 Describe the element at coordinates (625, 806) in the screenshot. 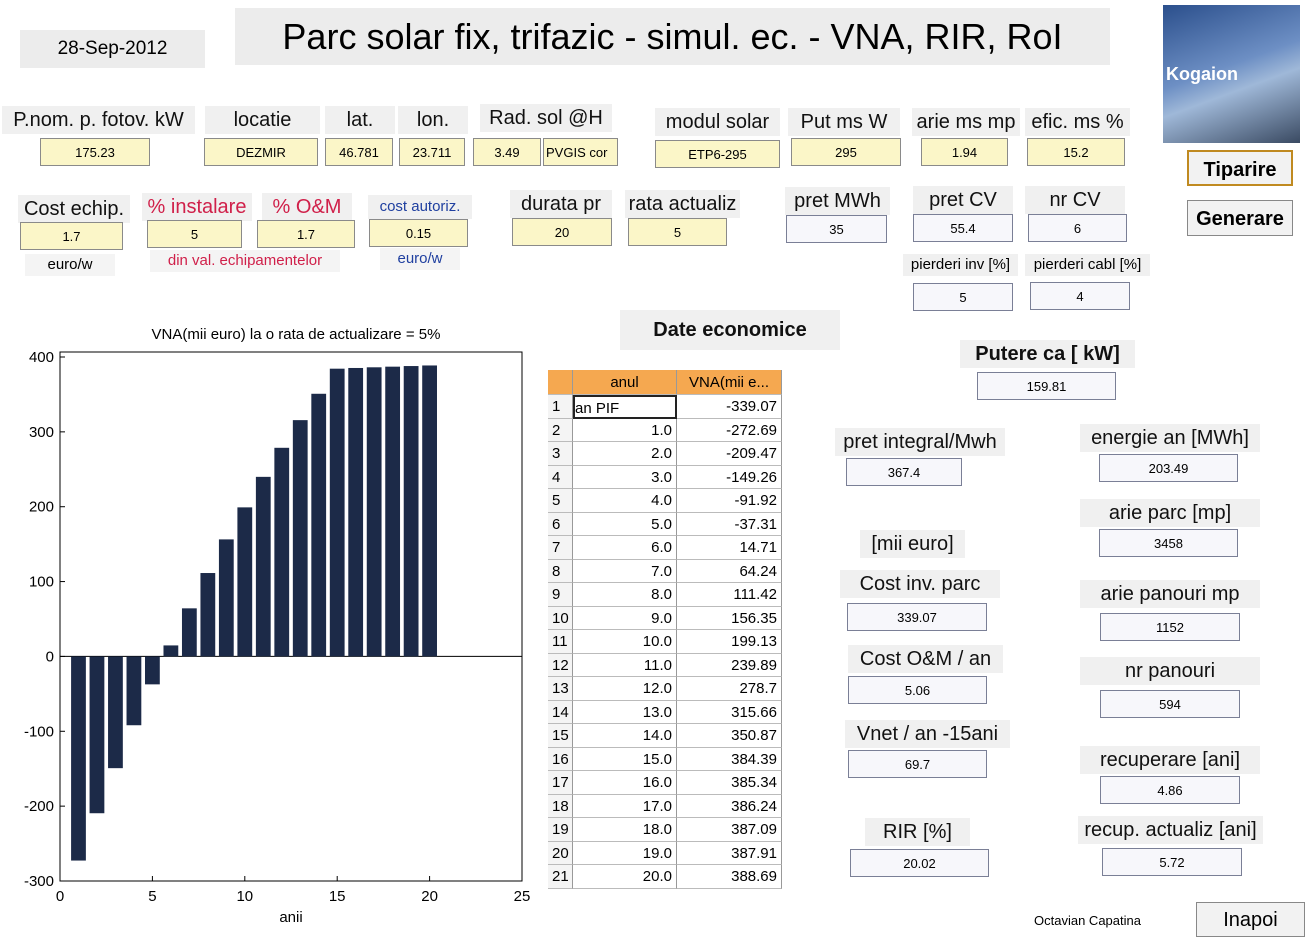

I see `table-cell: 17.0` at that location.